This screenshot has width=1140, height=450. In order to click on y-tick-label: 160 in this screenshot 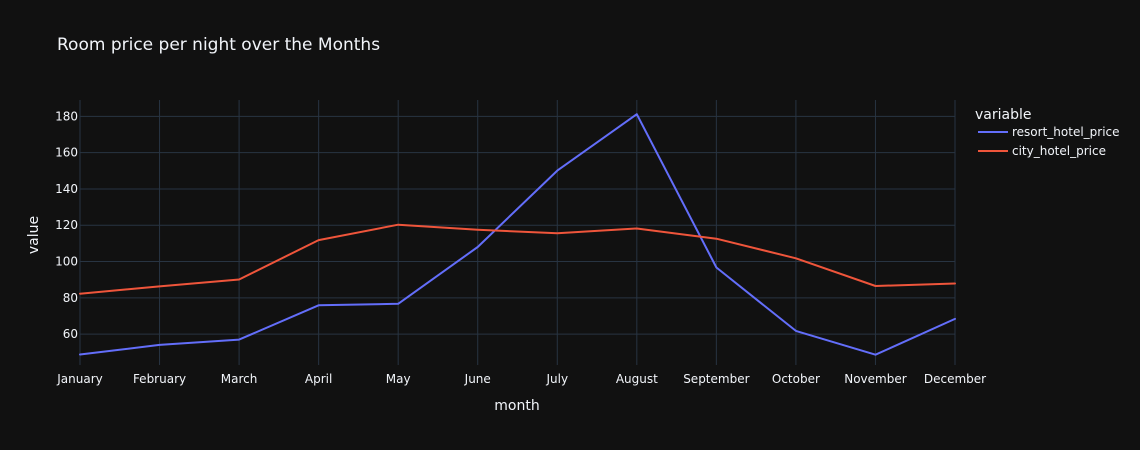, I will do `click(66, 153)`.